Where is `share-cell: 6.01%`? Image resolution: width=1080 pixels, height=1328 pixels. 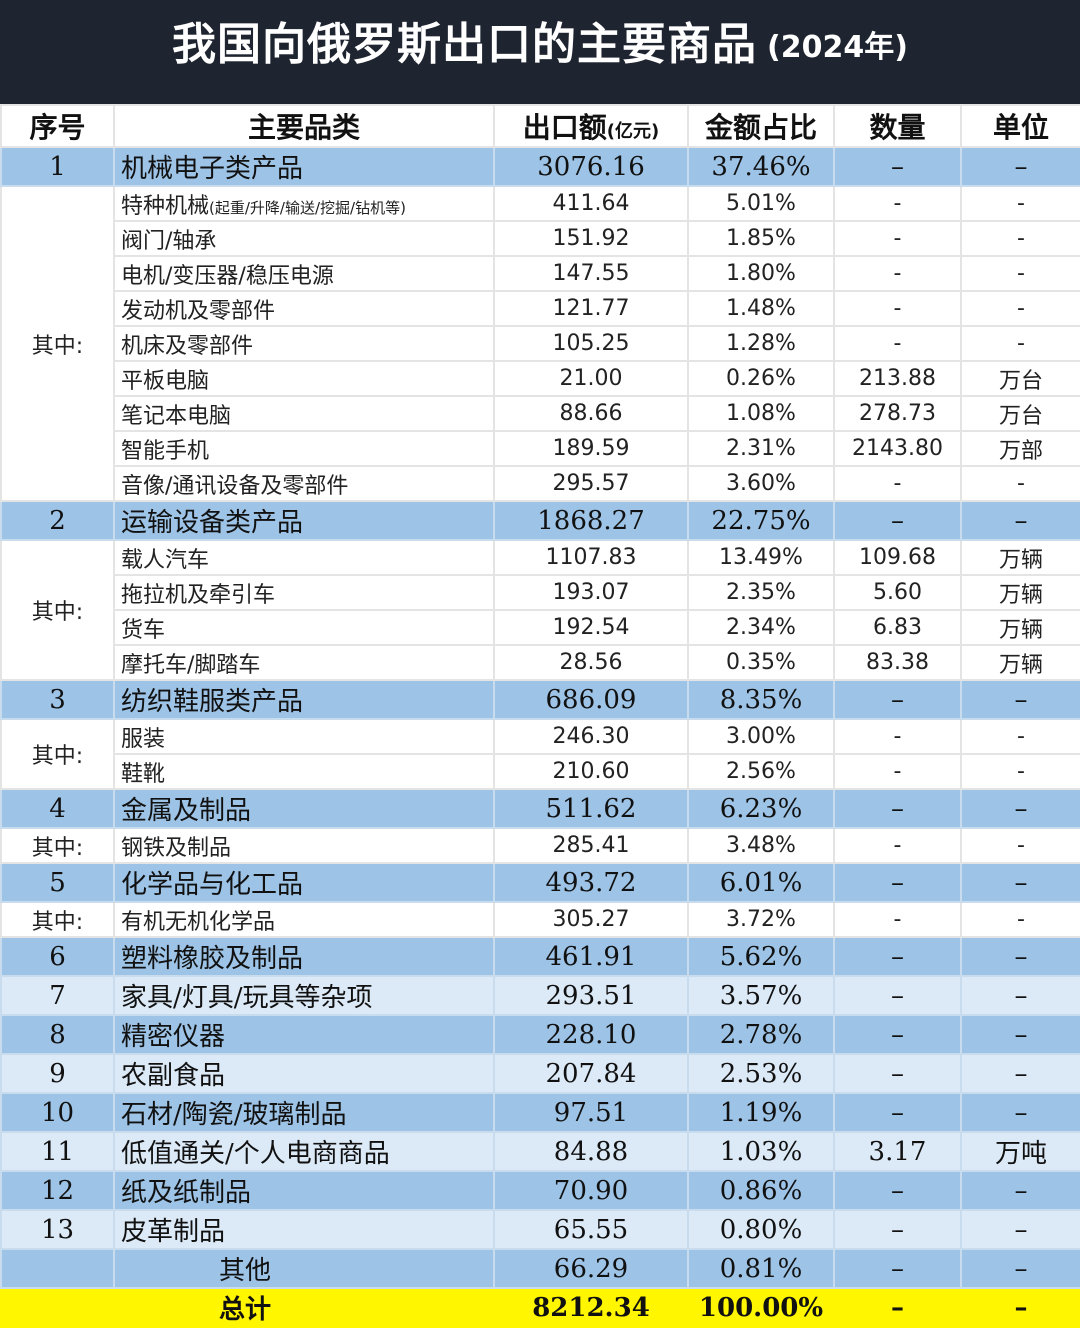
share-cell: 6.01% is located at coordinates (761, 882).